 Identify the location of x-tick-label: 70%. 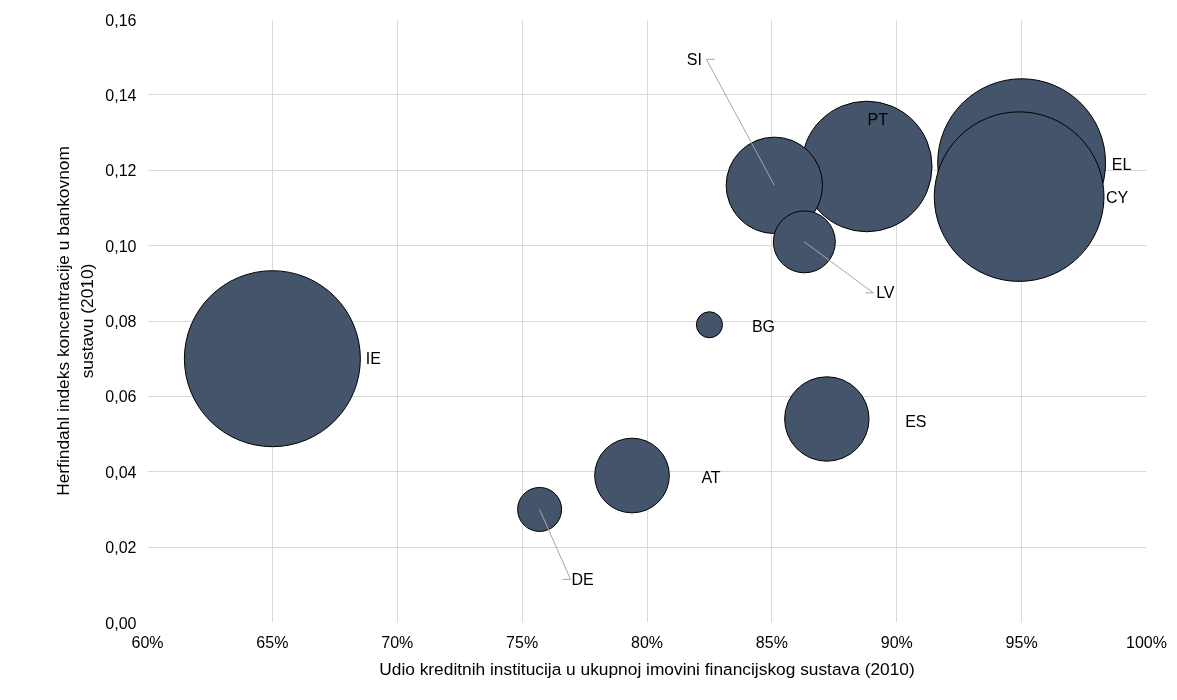
(397, 642).